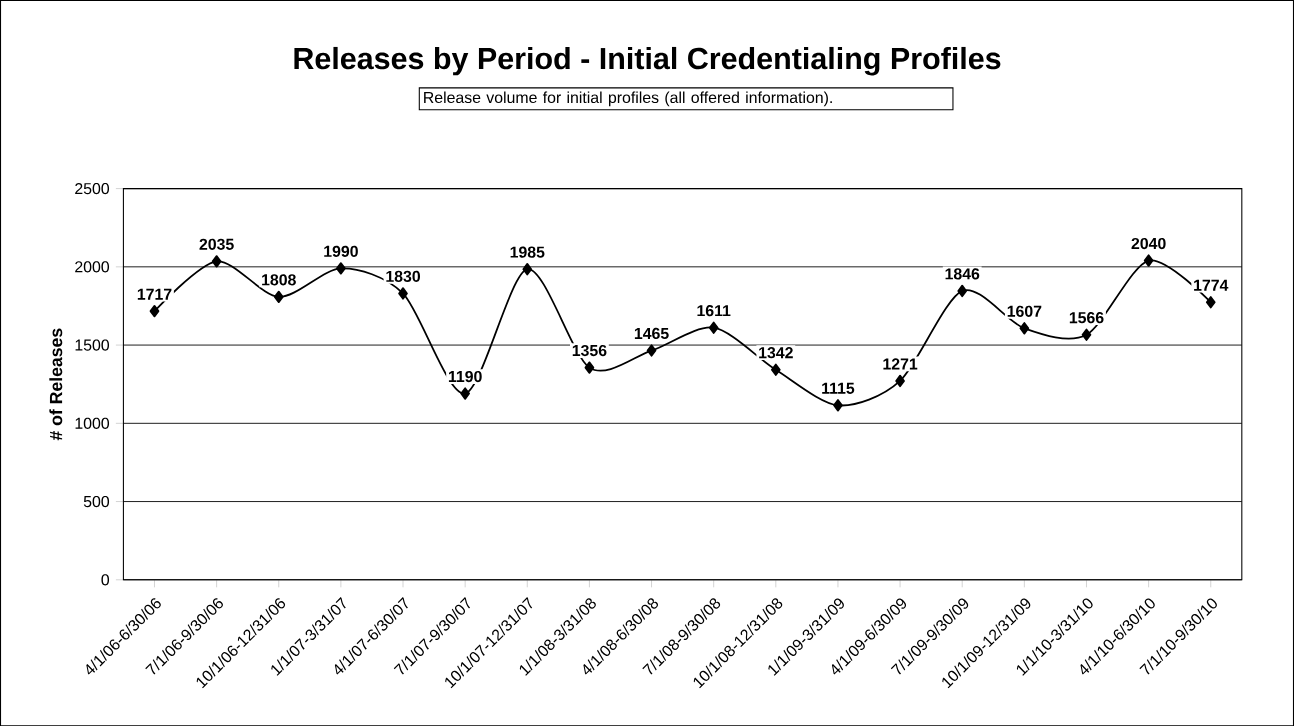 This screenshot has width=1294, height=726. I want to click on data-label: 1846, so click(962, 274).